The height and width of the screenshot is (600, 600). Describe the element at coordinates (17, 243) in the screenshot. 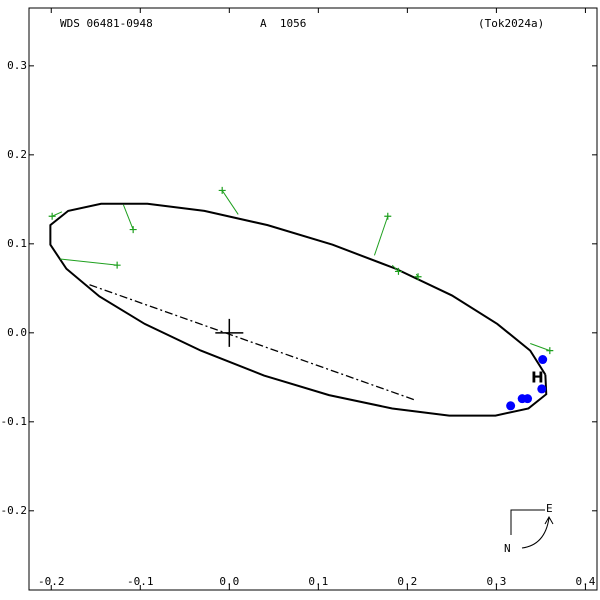

I see `y-tick-label: 0.1` at that location.